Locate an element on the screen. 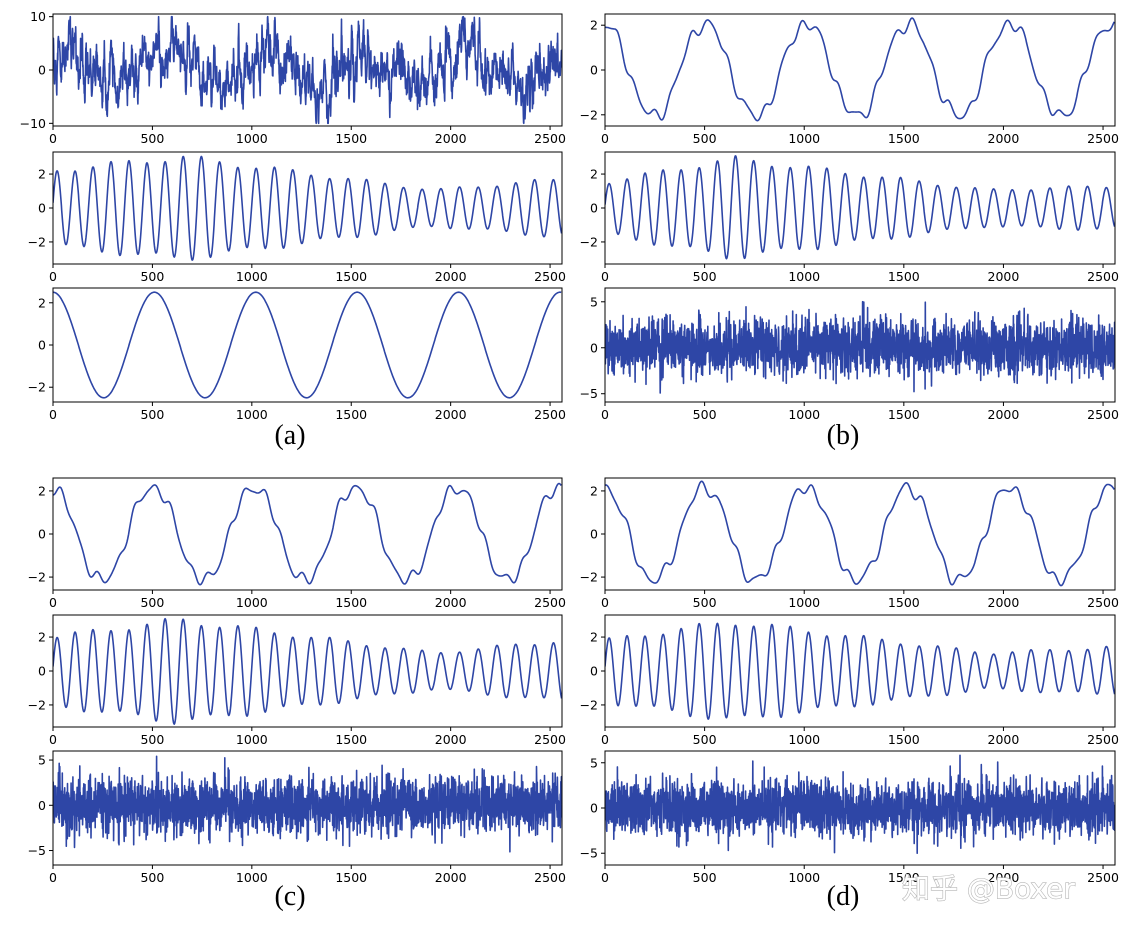 The image size is (1134, 934). panel-label-a: (a) is located at coordinates (289, 435).